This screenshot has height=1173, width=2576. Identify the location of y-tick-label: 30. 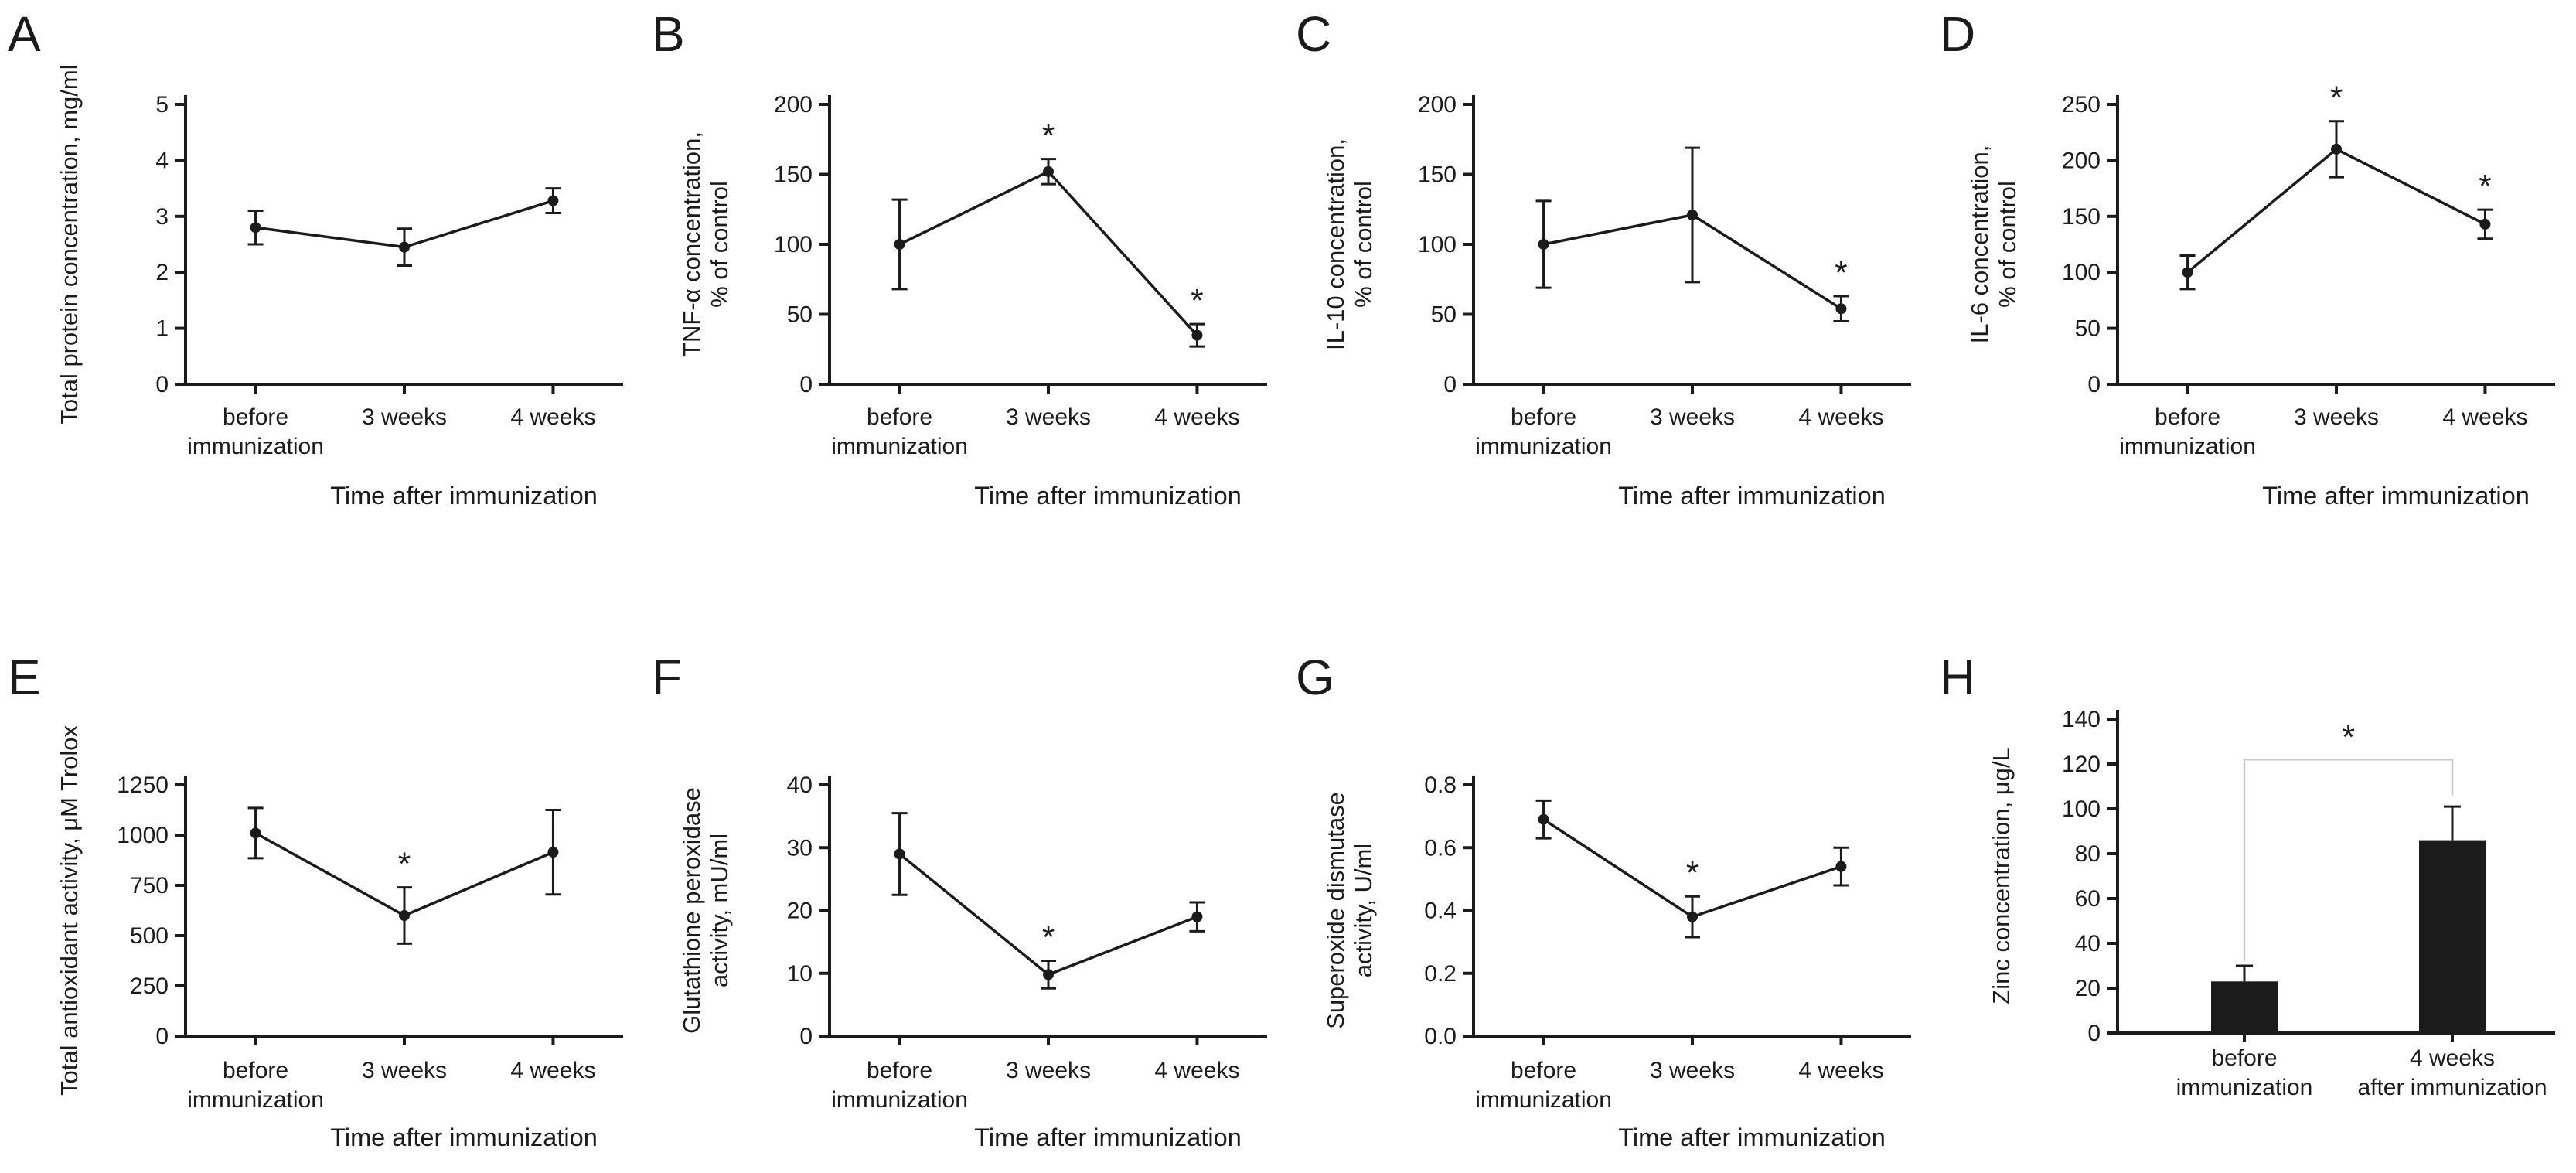
(800, 848).